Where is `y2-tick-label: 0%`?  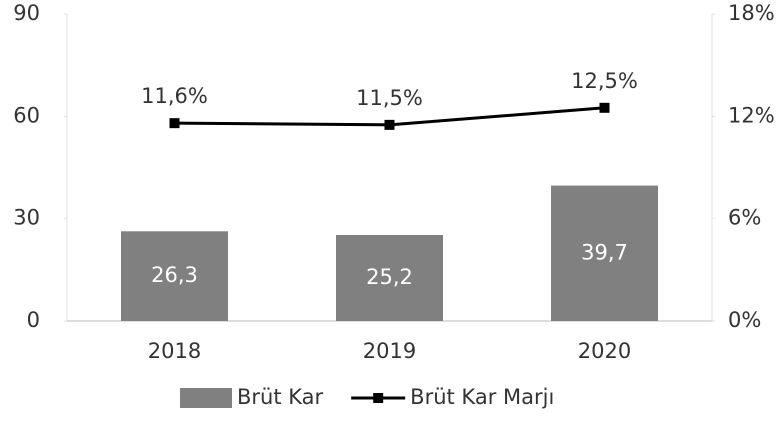
y2-tick-label: 0% is located at coordinates (744, 320).